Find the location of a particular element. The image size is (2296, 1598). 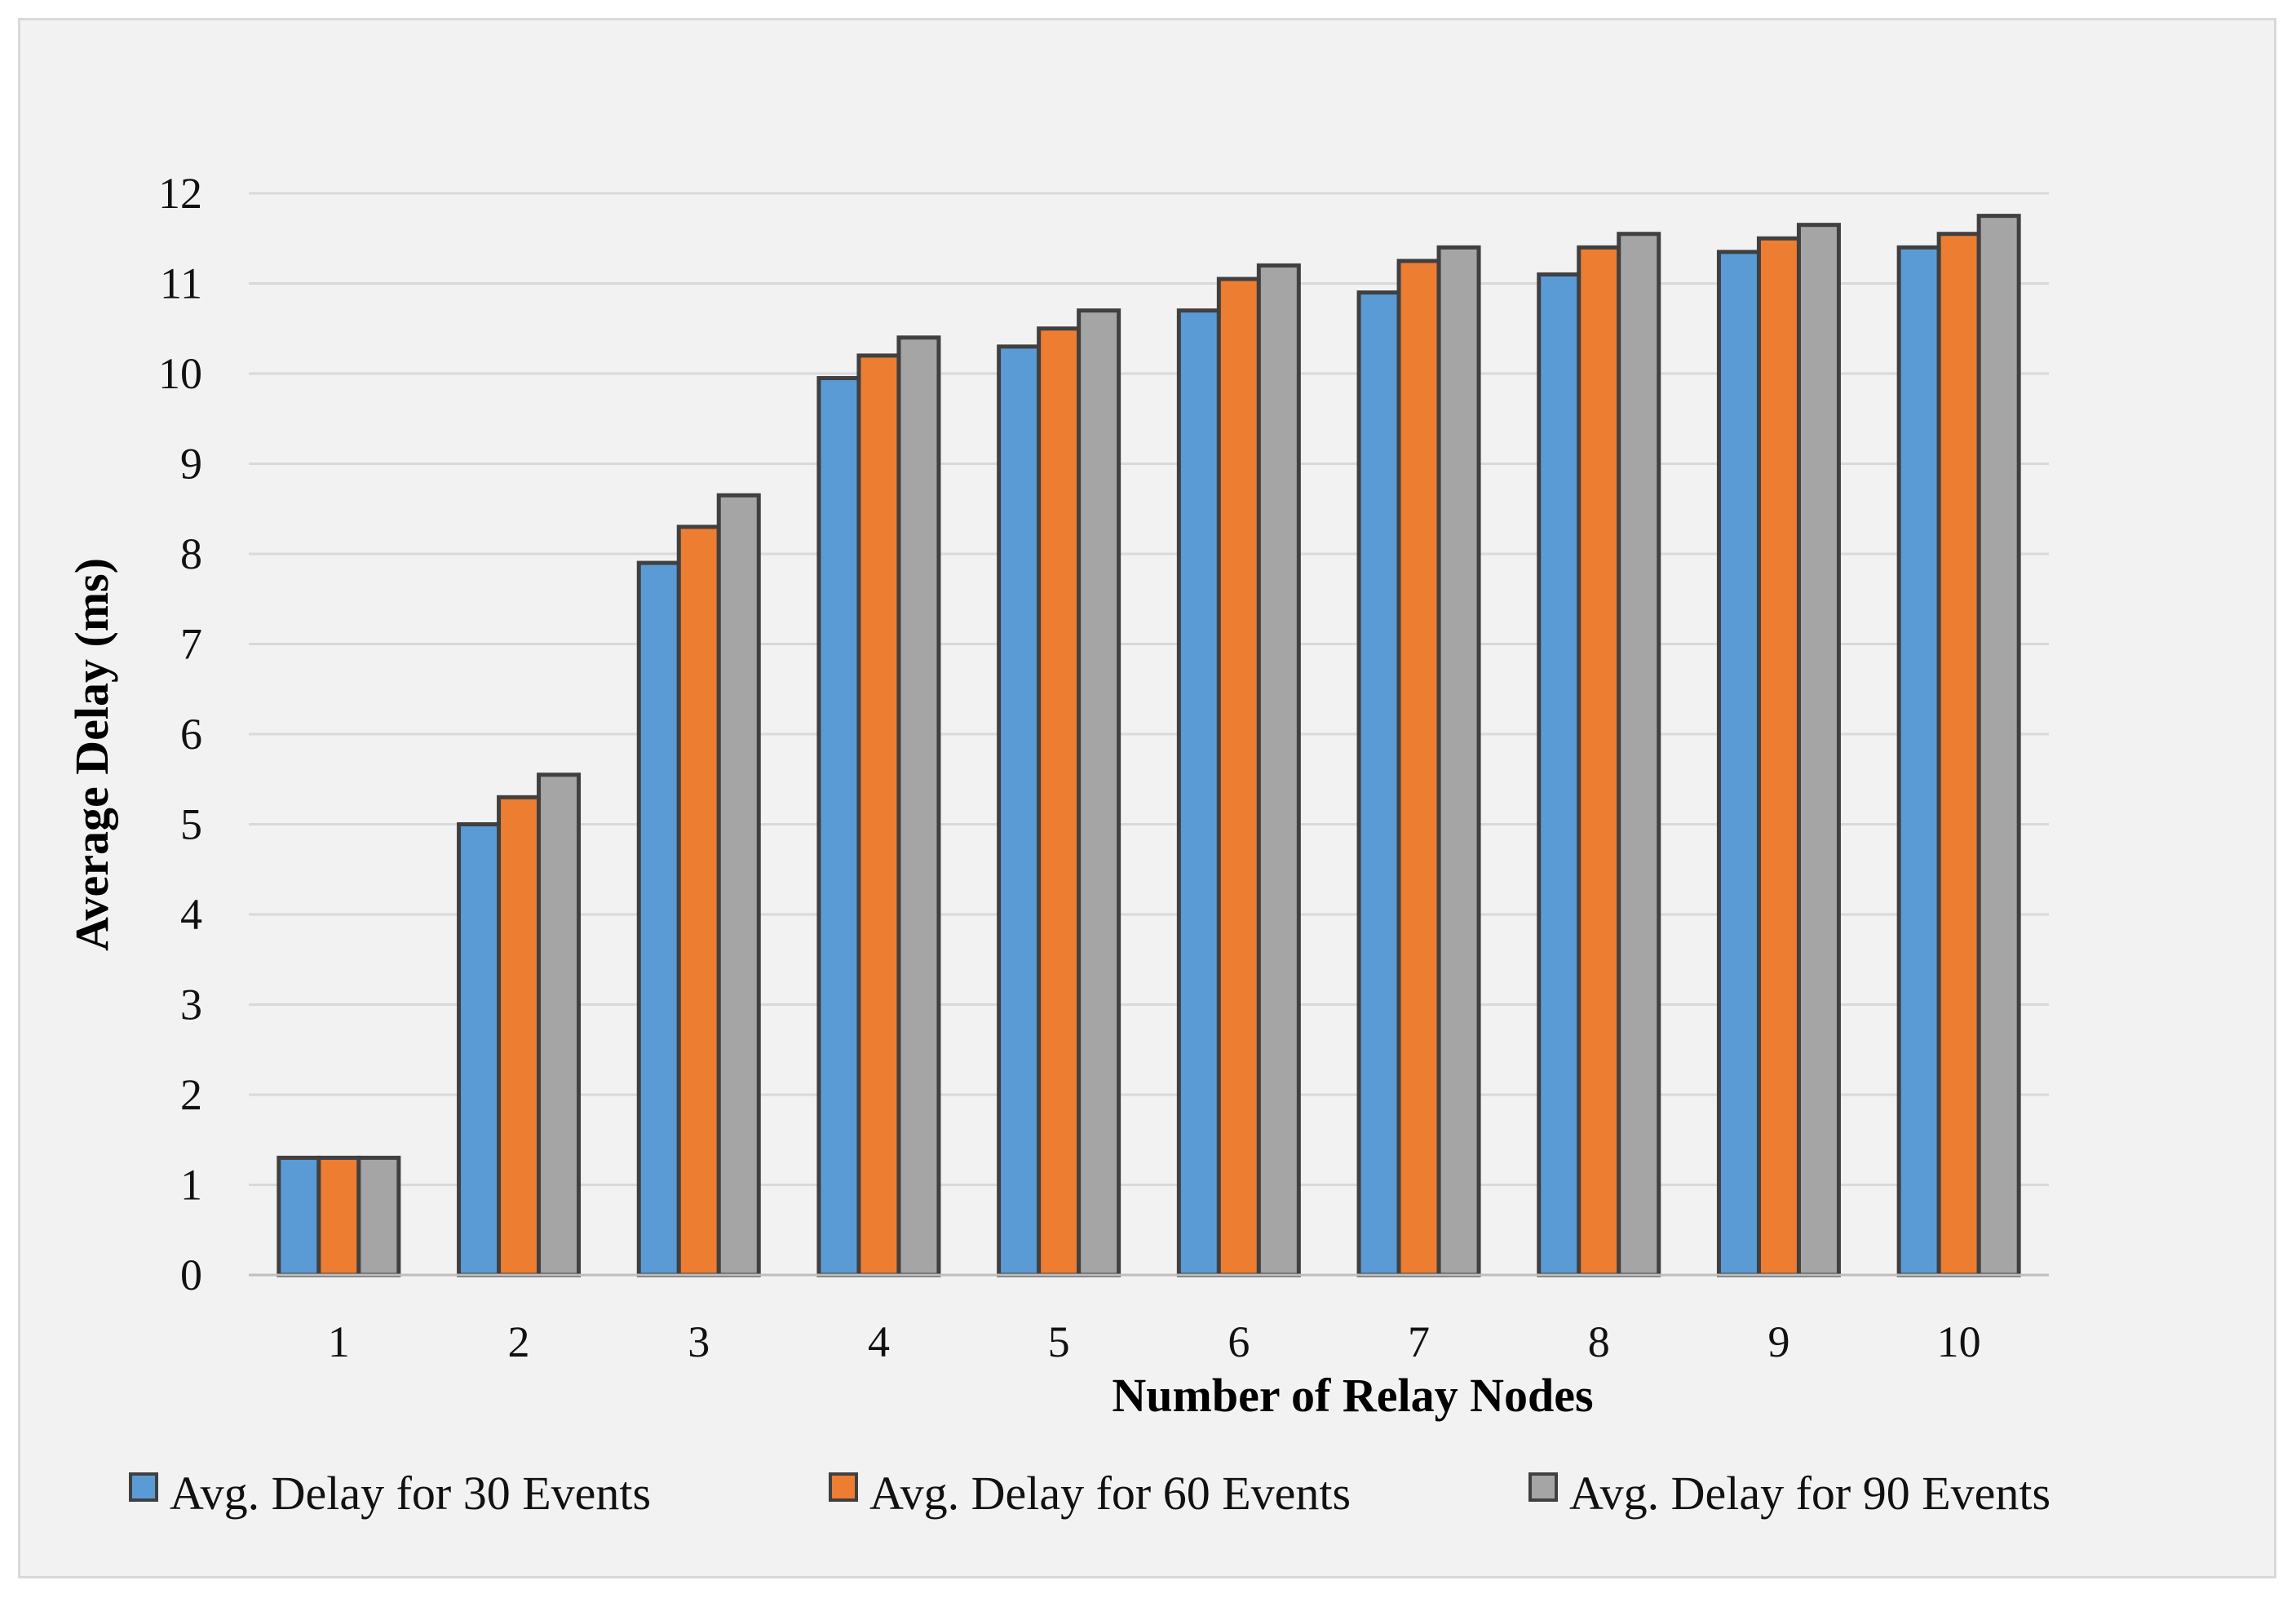

x-tick-label-8: 8 is located at coordinates (1599, 1341).